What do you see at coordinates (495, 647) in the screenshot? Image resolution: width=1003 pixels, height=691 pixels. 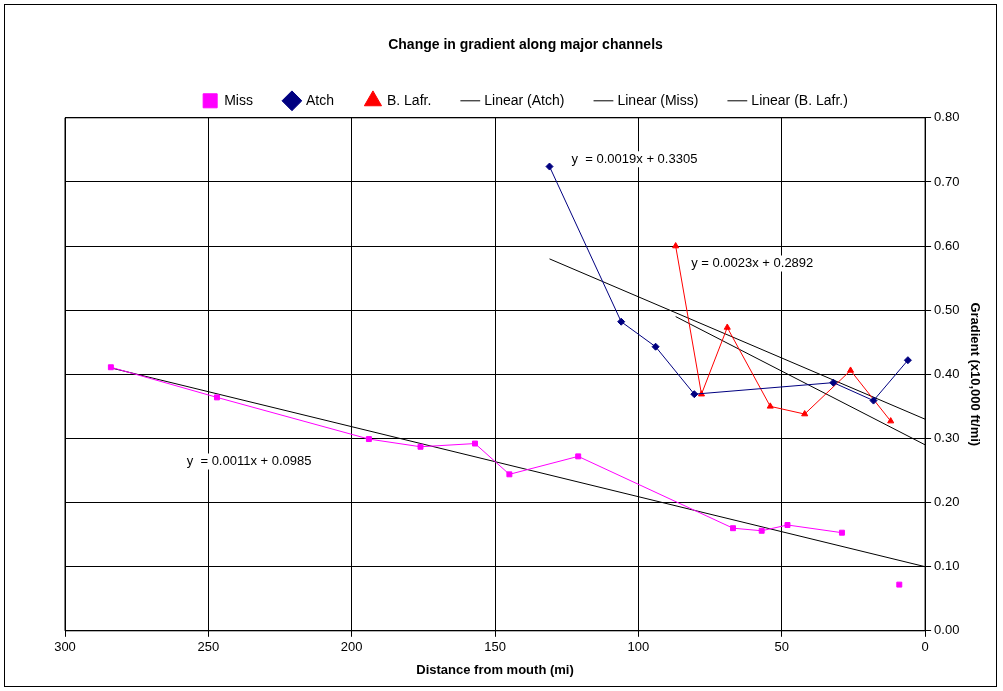 I see `x-tick-label: 150` at bounding box center [495, 647].